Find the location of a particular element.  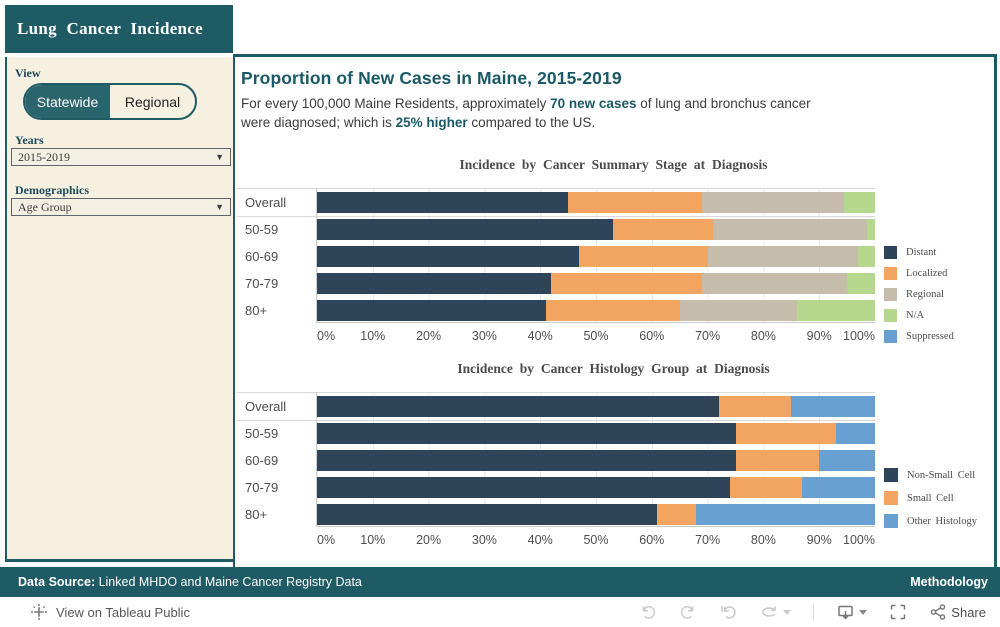

legend-item: Non-Small Cell is located at coordinates (930, 475).